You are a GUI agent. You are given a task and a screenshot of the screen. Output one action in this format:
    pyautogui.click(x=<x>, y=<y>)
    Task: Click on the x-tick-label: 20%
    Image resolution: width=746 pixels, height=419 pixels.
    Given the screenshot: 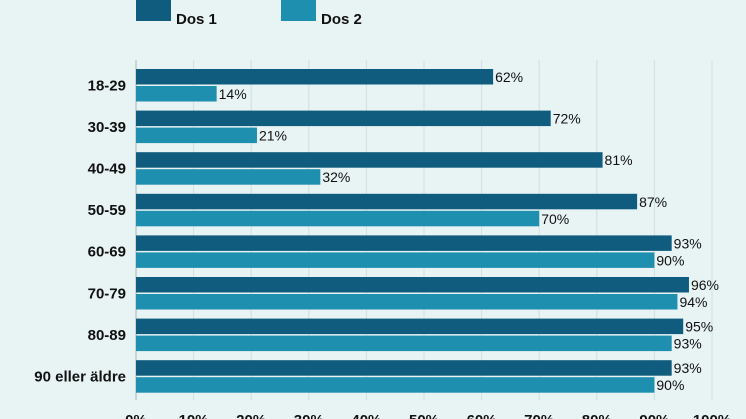 What is the action you would take?
    pyautogui.click(x=251, y=415)
    